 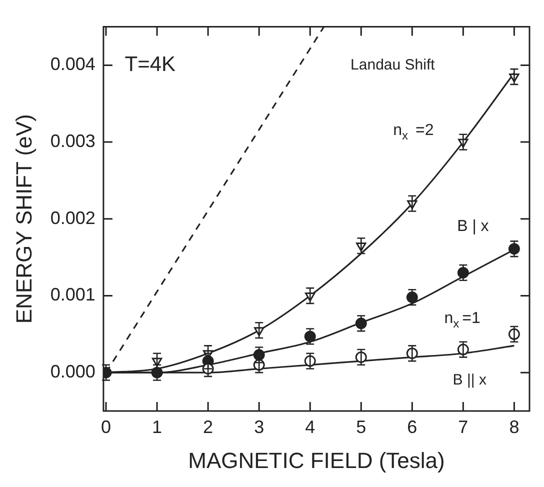 I want to click on y-tick-label: 0.002, so click(x=73, y=218).